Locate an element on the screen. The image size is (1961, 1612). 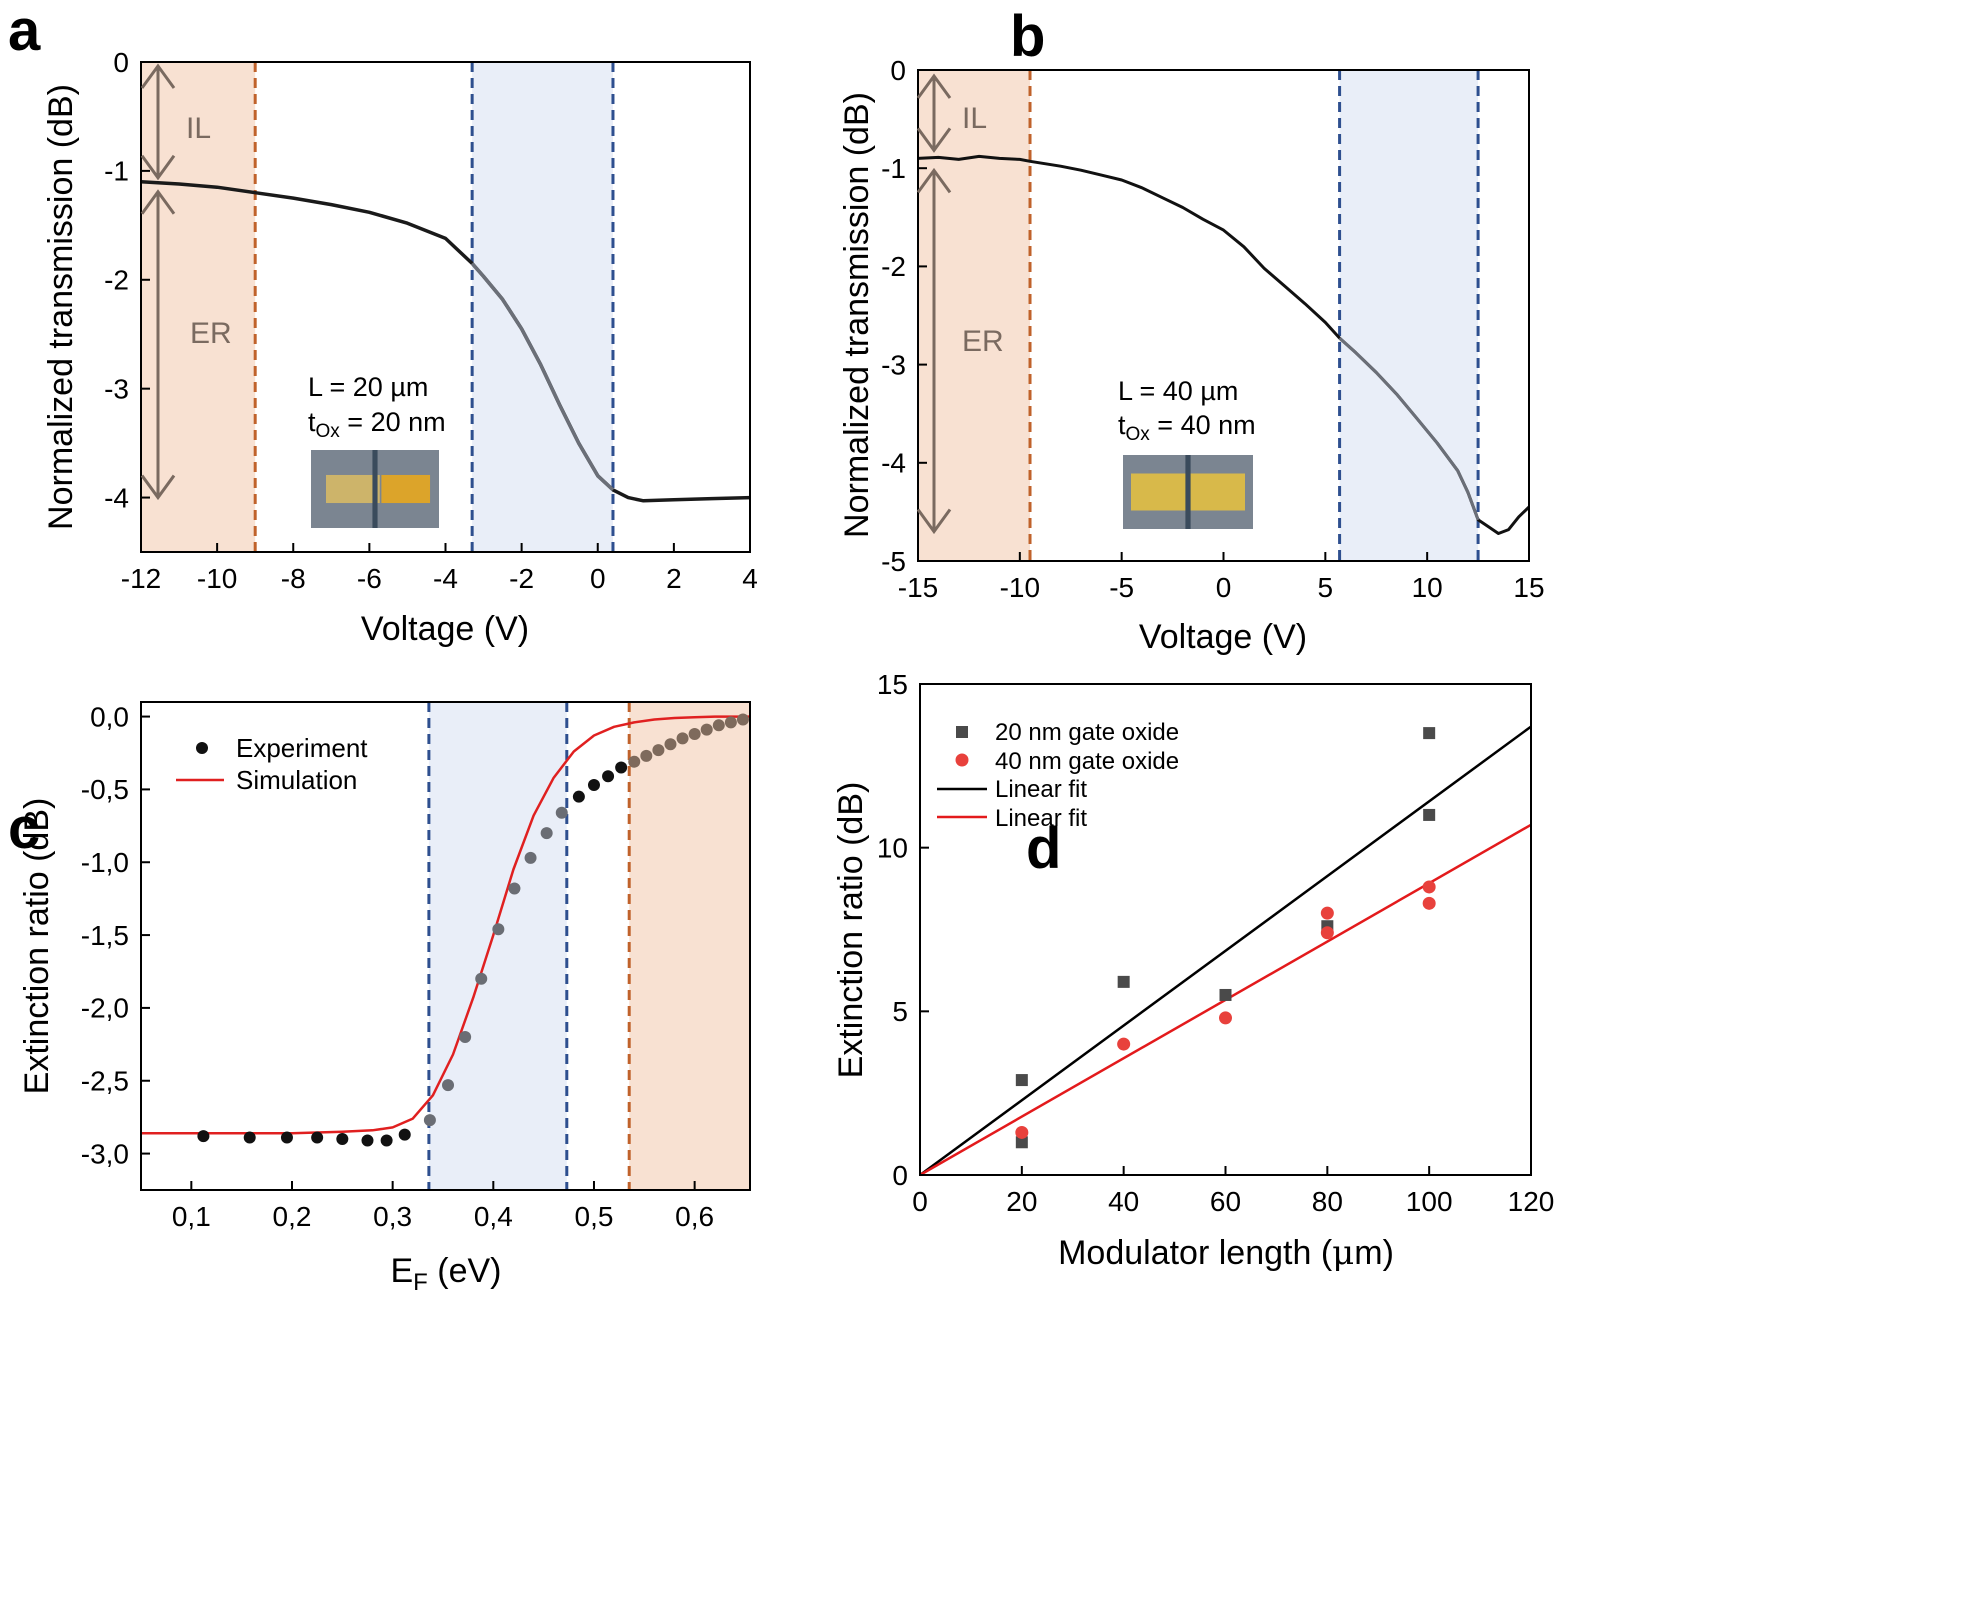
linear-fit-20nm is located at coordinates (1225, 951).